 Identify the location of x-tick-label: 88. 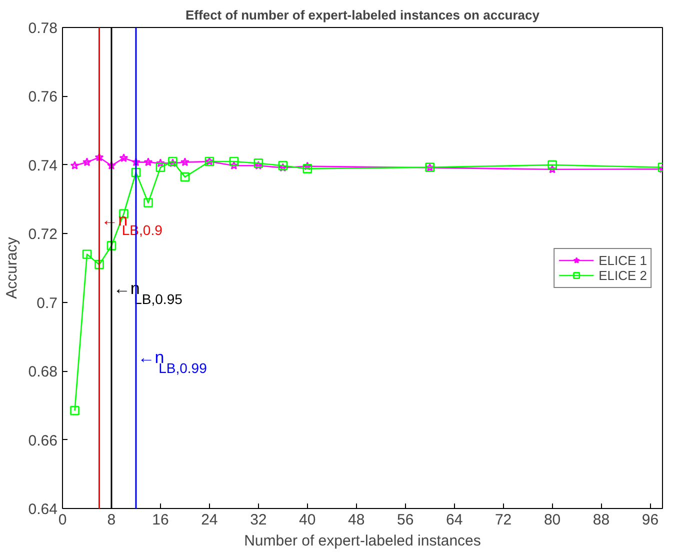
(601, 520).